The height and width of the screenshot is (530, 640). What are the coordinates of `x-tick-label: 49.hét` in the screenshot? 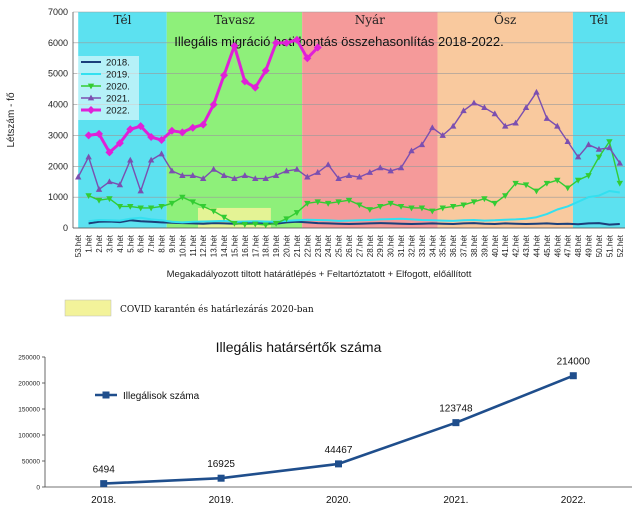 It's located at (589, 245).